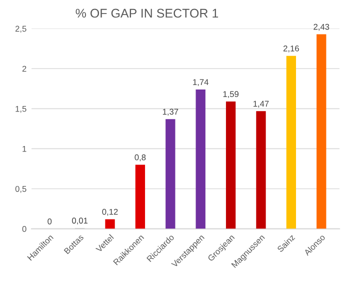  I want to click on chart-title: % OF GAP IN SECTOR 1, so click(147, 13).